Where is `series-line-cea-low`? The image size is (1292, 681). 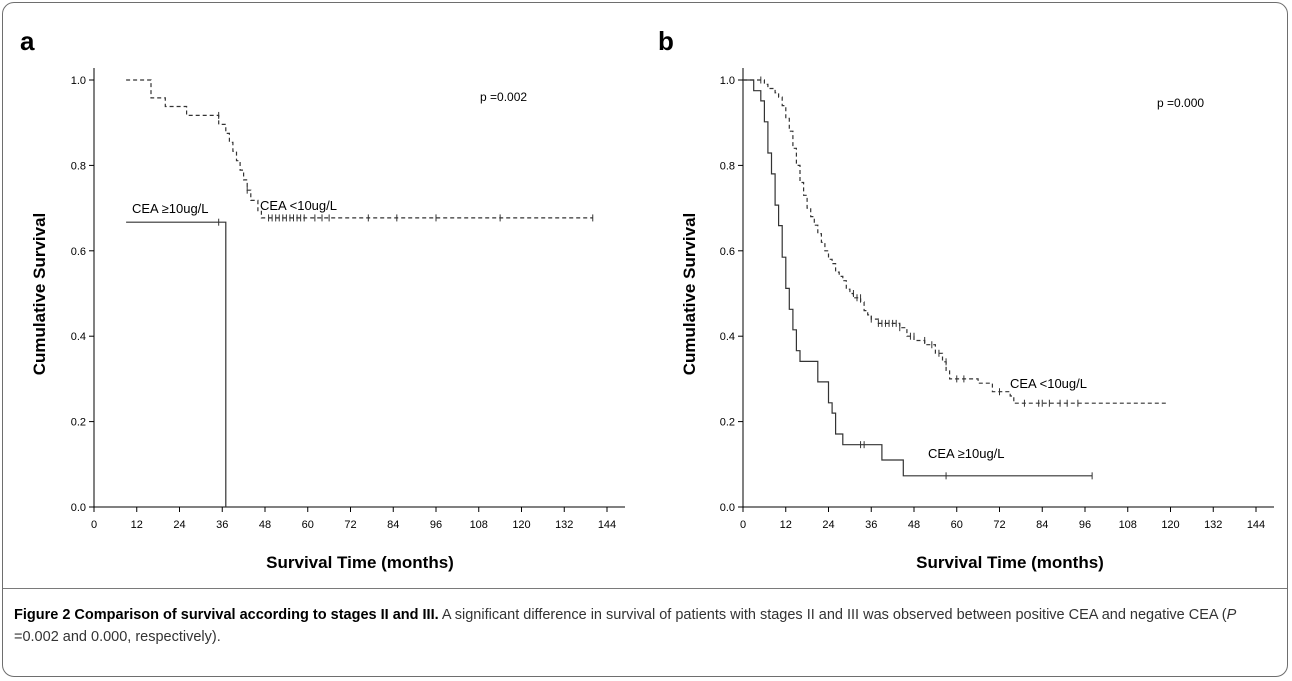
series-line-cea-low is located at coordinates (359, 149).